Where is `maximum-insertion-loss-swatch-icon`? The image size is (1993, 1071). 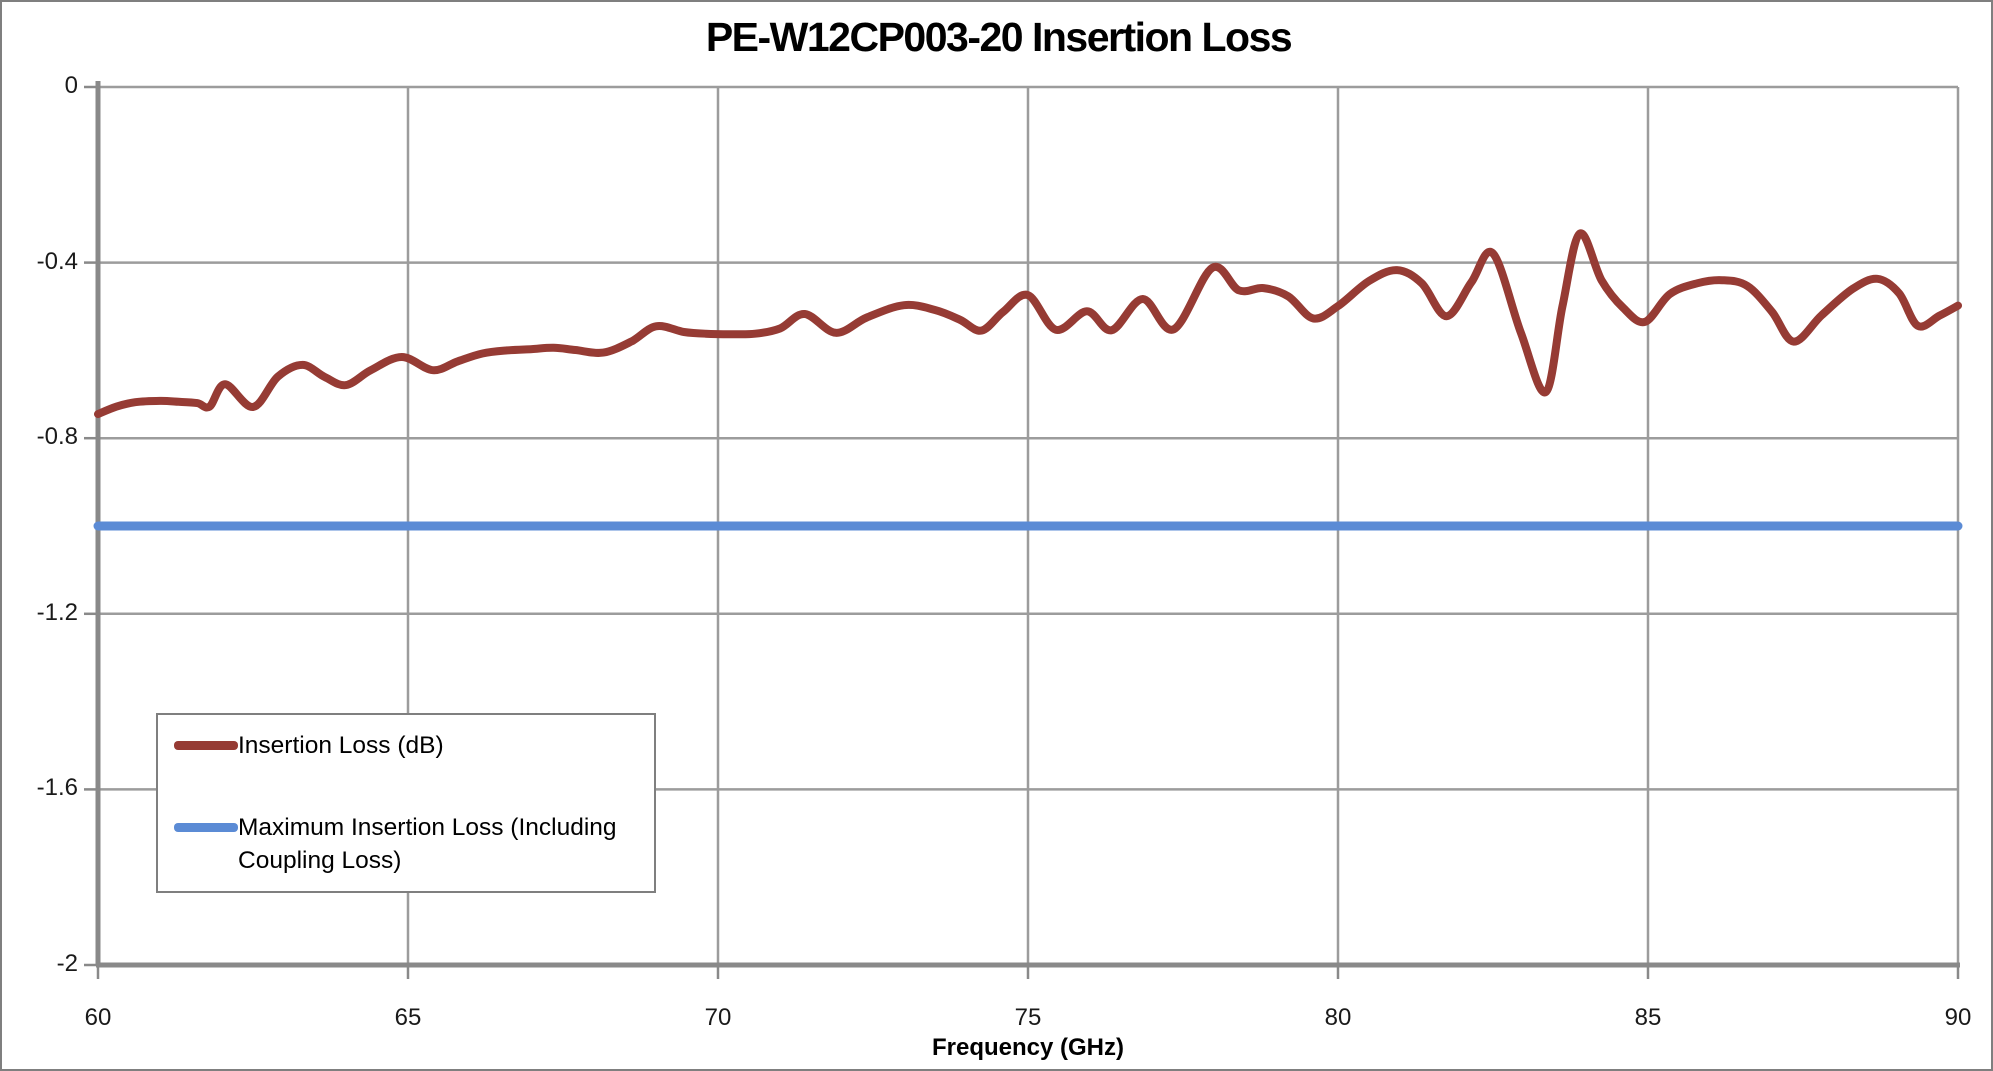 maximum-insertion-loss-swatch-icon is located at coordinates (206, 827).